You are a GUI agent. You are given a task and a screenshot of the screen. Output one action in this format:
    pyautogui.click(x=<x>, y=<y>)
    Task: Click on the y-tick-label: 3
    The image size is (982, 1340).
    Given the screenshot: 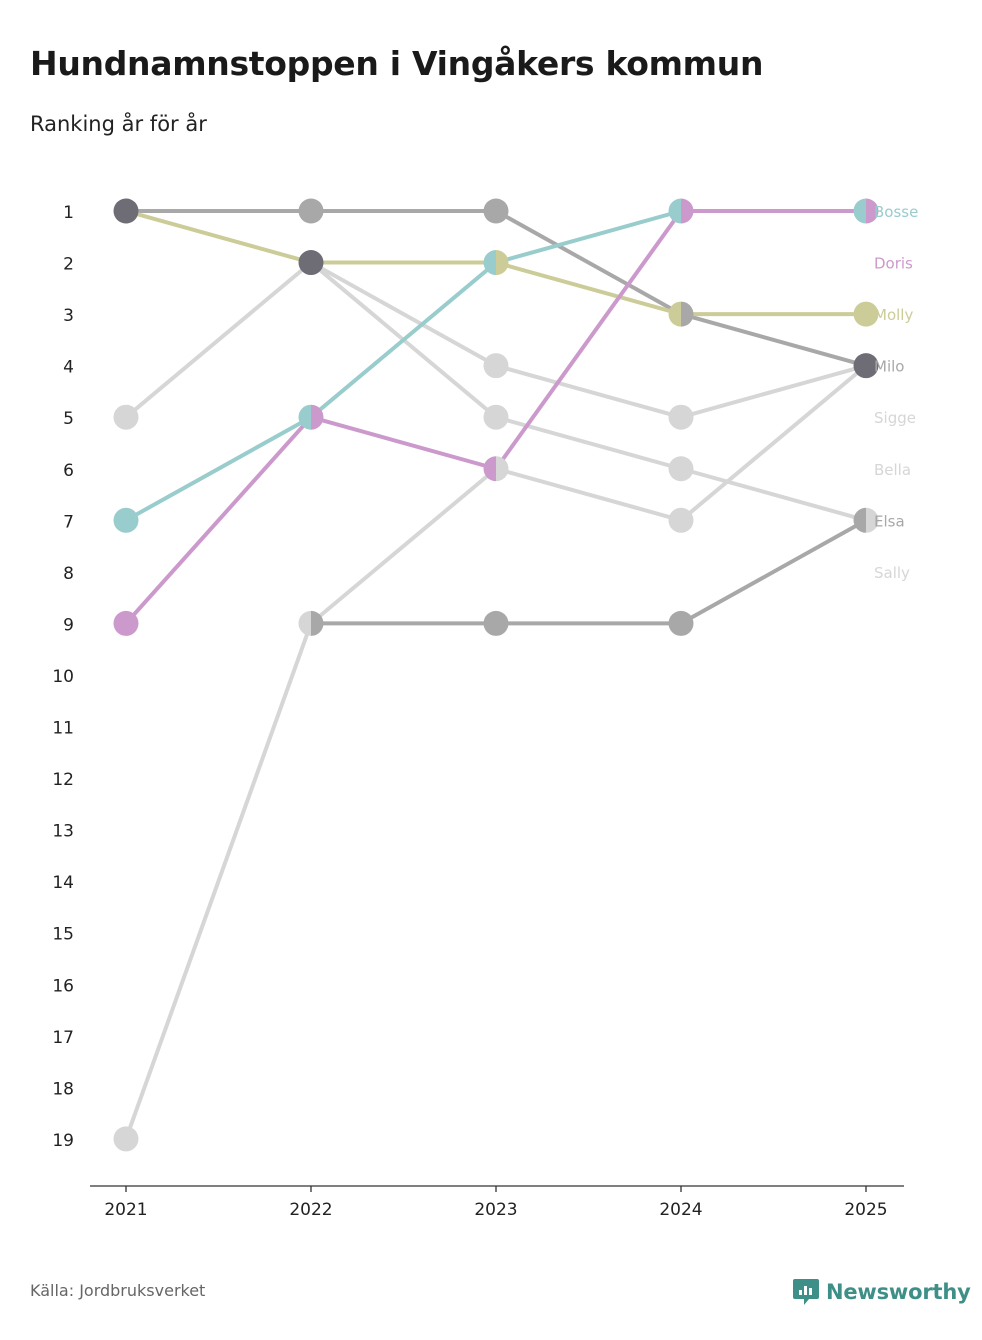 What is the action you would take?
    pyautogui.click(x=68, y=316)
    